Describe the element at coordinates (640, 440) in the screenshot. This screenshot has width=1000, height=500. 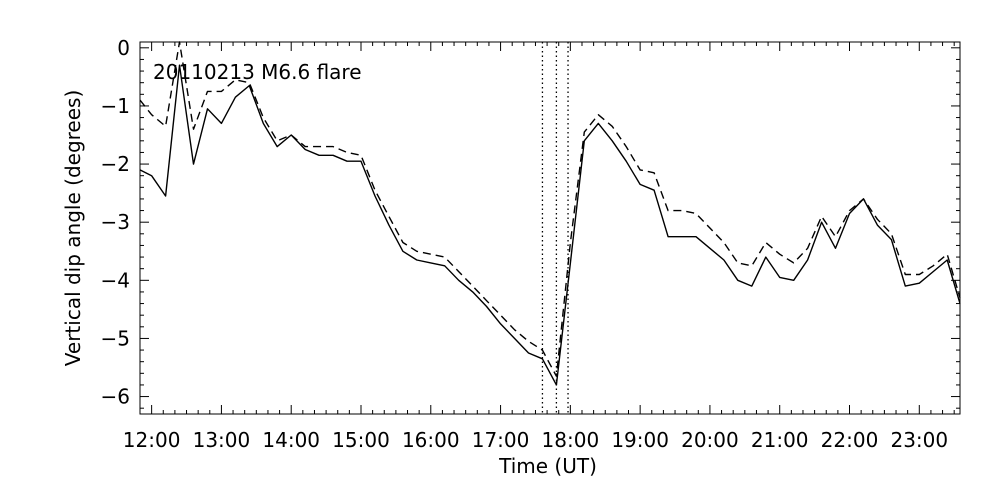
I see `x-tick-label: 19:00` at that location.